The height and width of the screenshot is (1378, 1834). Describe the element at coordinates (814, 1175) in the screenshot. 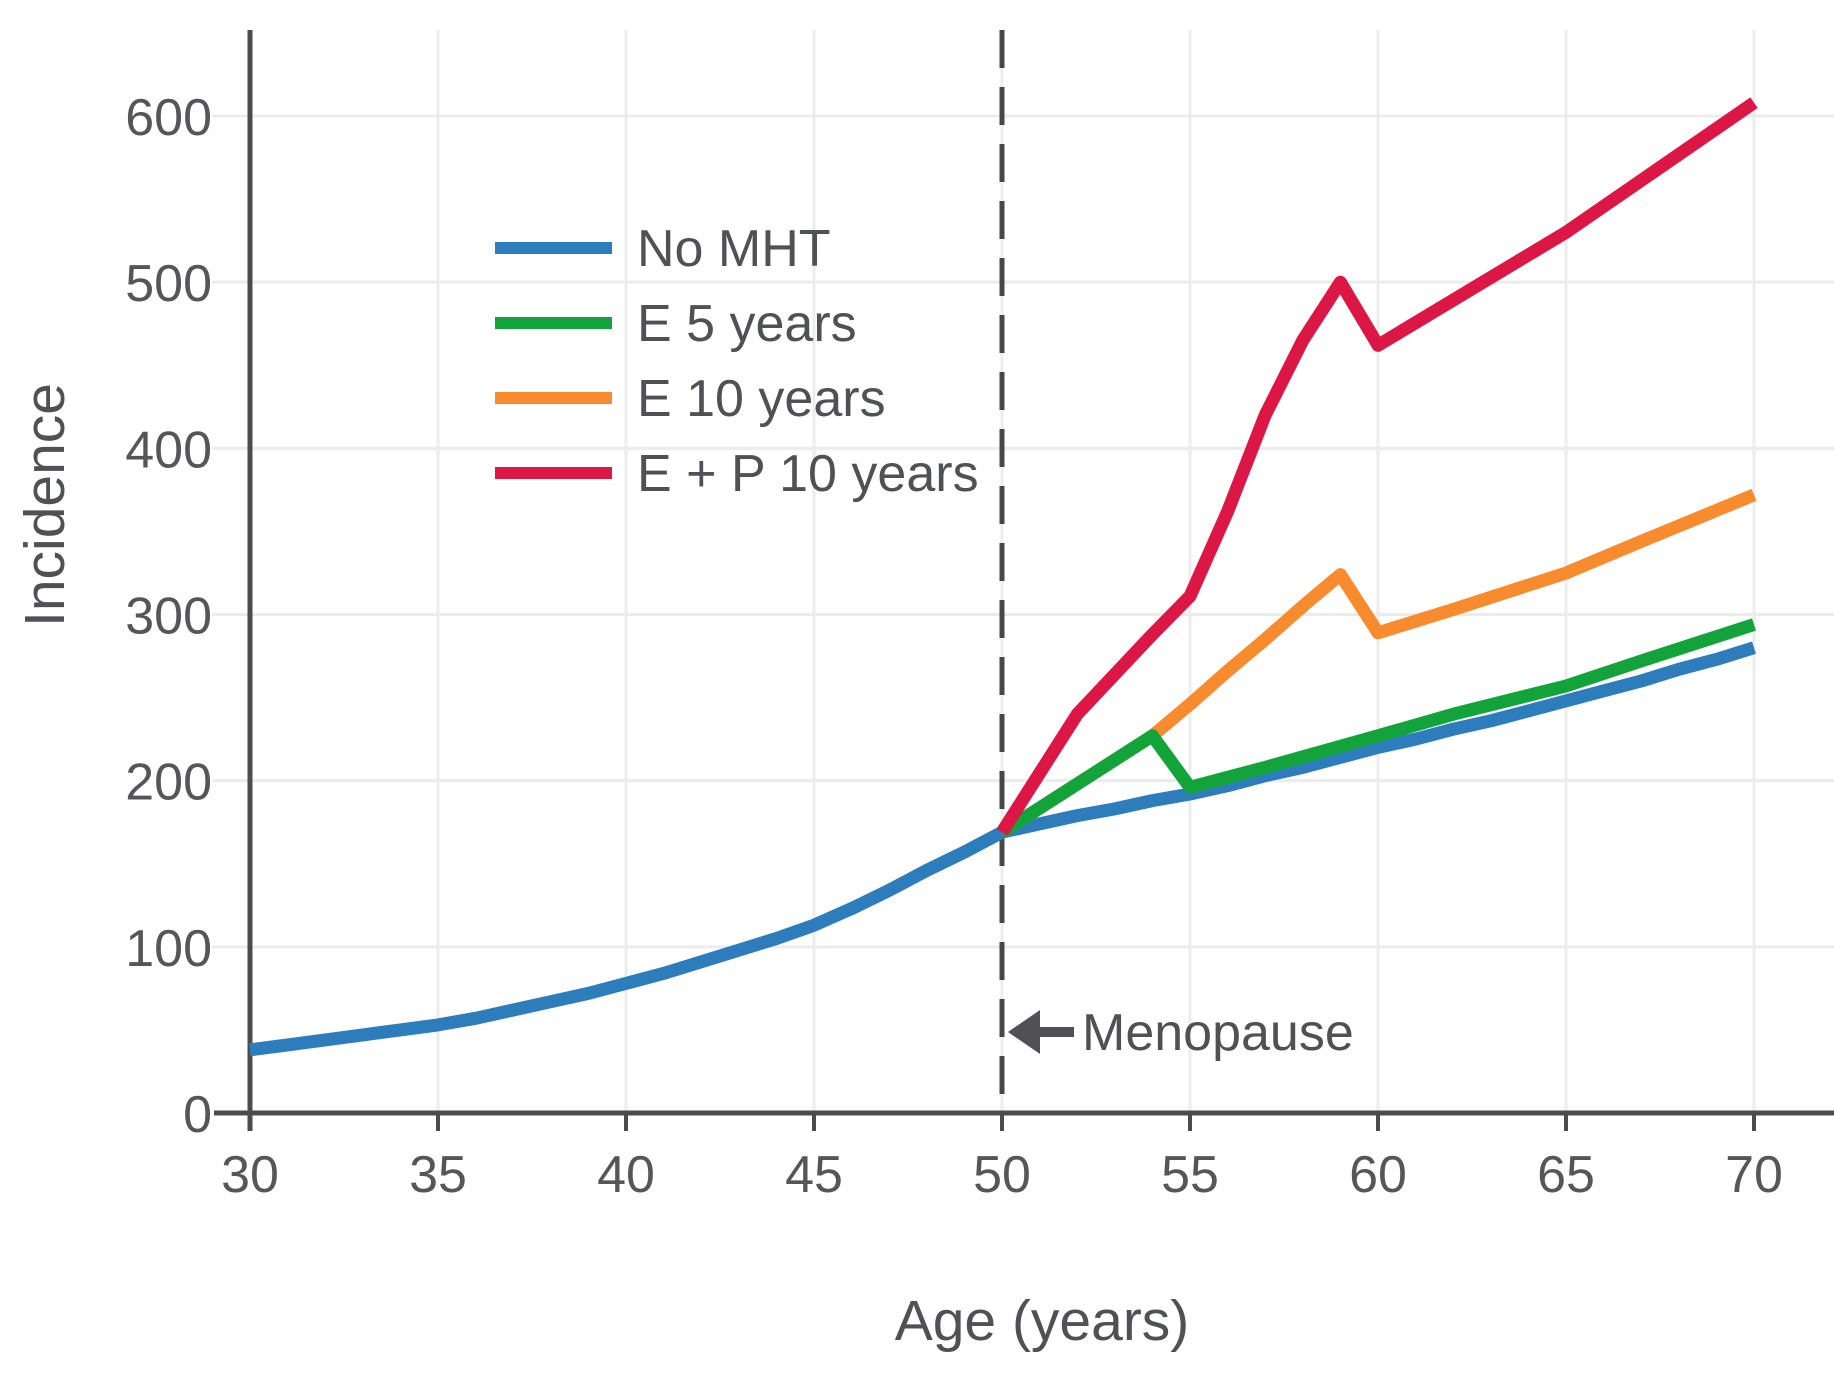

I see `x-tick-label-45: 45` at that location.